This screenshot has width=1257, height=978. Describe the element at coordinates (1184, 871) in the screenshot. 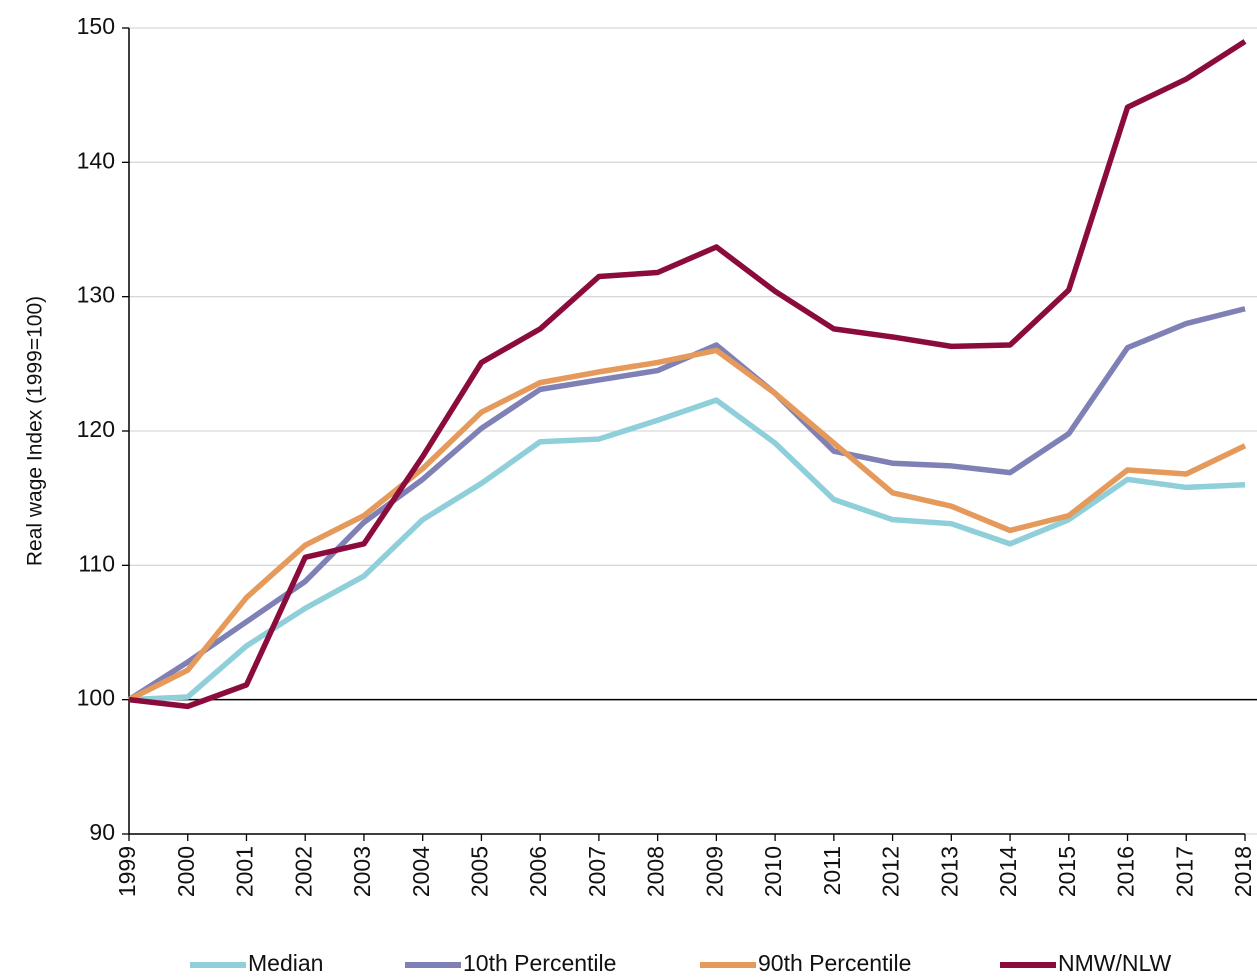

I see `x-tick-label: 2017` at that location.